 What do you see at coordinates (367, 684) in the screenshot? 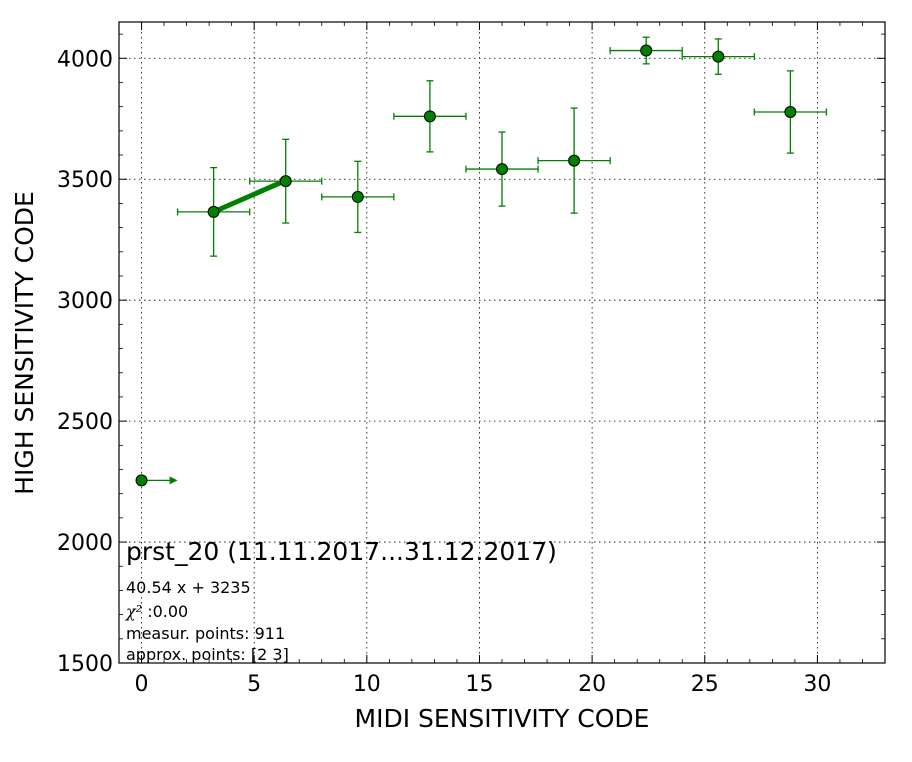
I see `x-tick-label: 10` at bounding box center [367, 684].